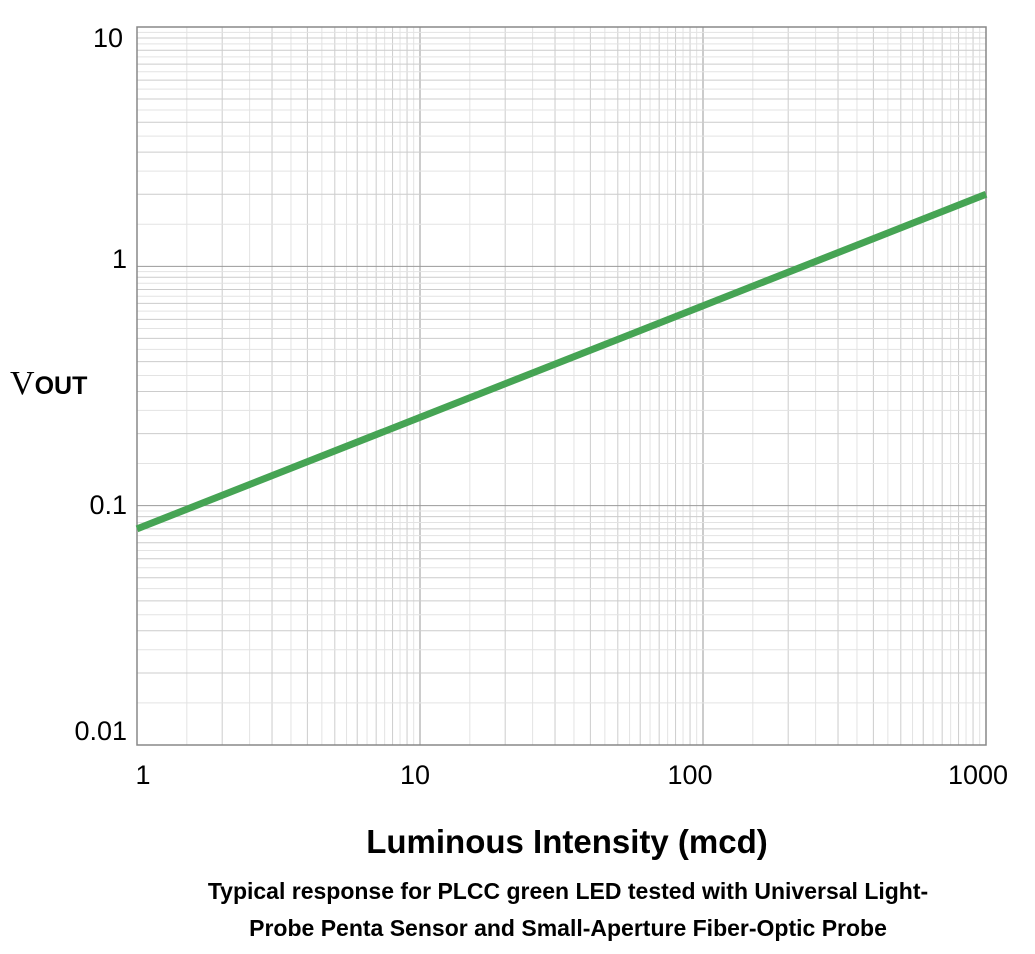 Image resolution: width=1035 pixels, height=954 pixels. I want to click on y-axis-label: VOUT, so click(48, 383).